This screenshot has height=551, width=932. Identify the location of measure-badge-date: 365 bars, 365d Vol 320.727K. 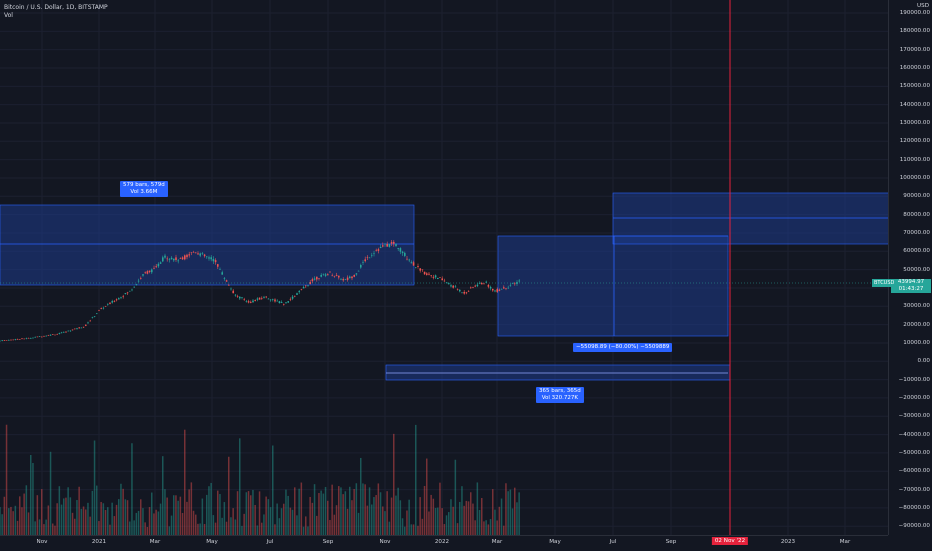
(560, 395).